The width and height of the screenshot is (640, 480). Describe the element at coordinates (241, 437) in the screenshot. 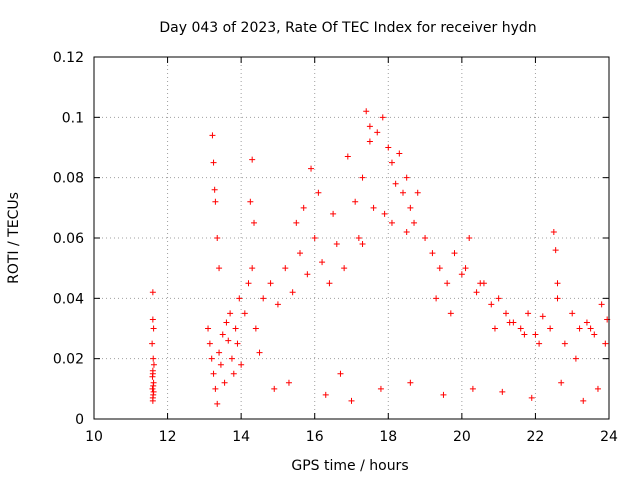

I see `x-tick-label: 14` at that location.